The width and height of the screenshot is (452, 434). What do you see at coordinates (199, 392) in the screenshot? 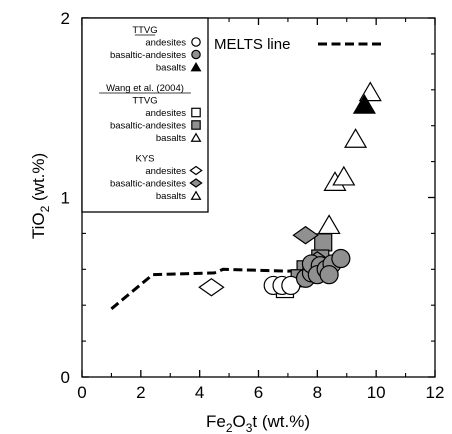
I see `x-tick-label: 4` at bounding box center [199, 392].